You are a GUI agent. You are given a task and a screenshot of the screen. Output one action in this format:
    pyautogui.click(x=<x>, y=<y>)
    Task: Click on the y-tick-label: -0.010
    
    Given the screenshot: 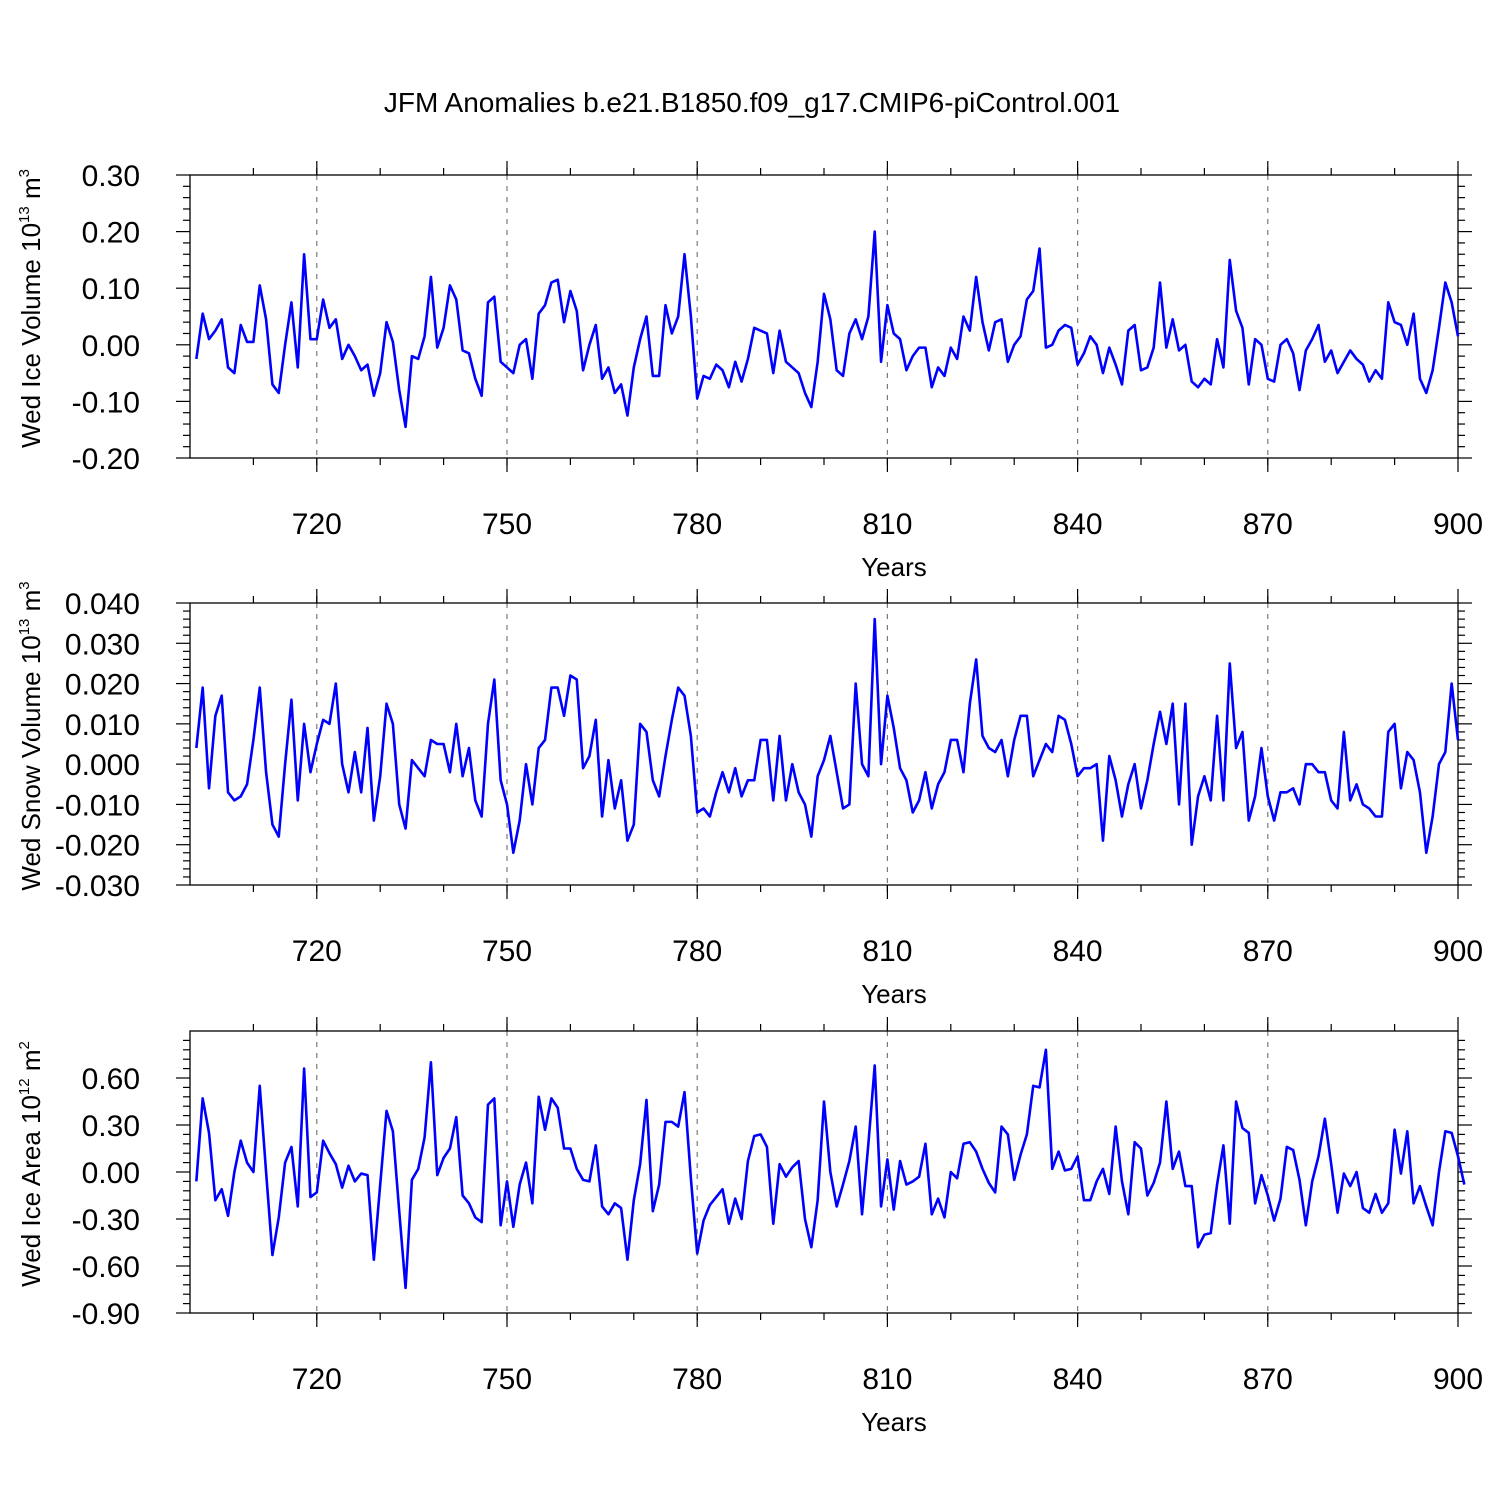 What is the action you would take?
    pyautogui.click(x=97, y=805)
    